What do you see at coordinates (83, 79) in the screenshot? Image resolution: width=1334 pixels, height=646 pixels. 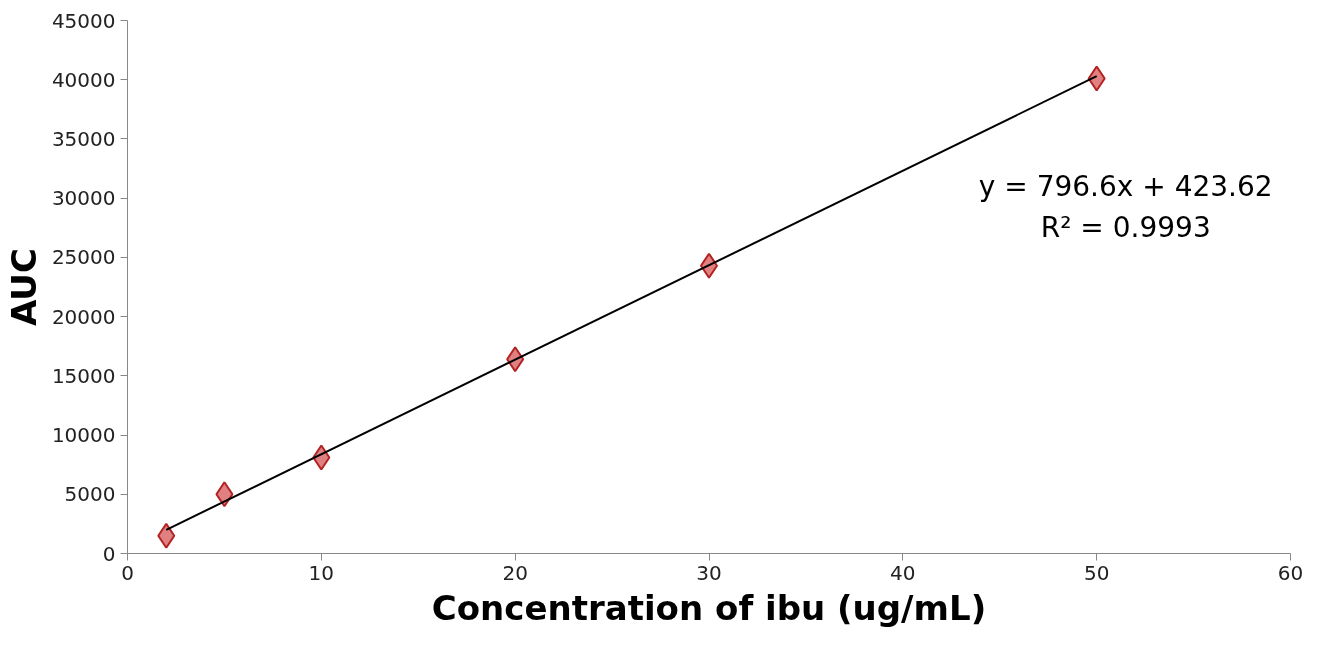 I see `y-tick-label: 40000` at bounding box center [83, 79].